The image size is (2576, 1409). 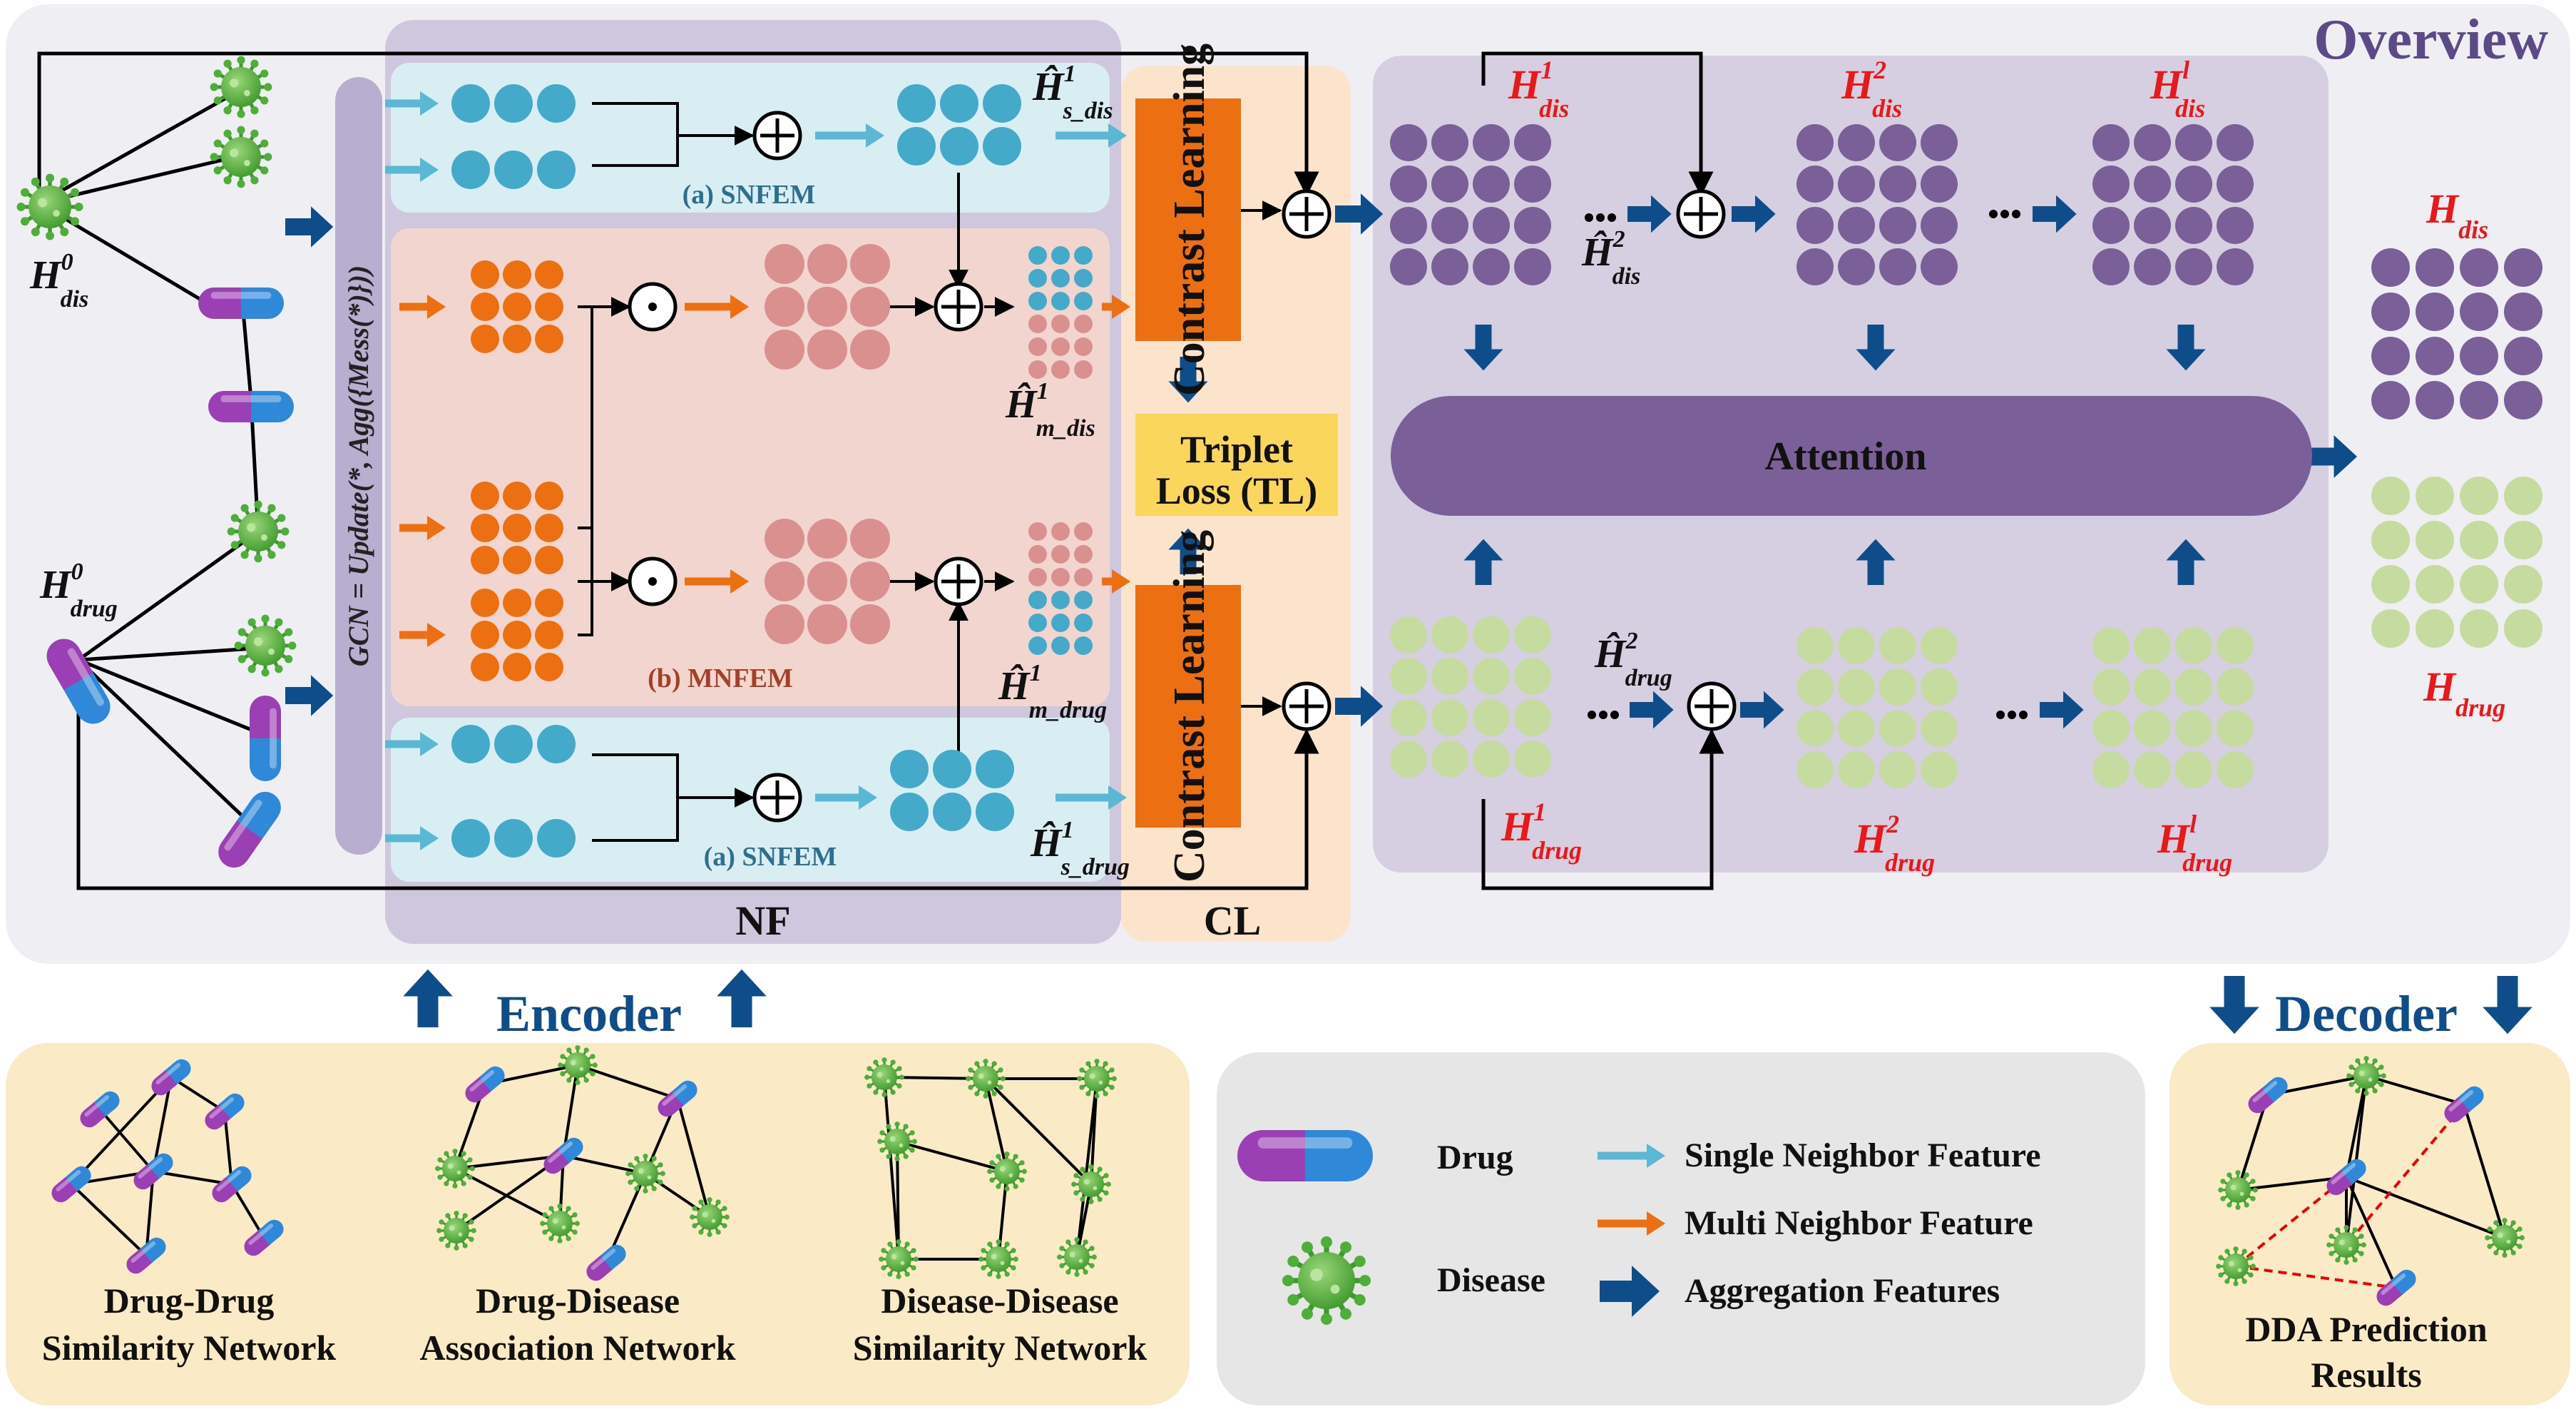 What do you see at coordinates (436, 307) in the screenshot?
I see `multi-neighbor-arrow-0-head` at bounding box center [436, 307].